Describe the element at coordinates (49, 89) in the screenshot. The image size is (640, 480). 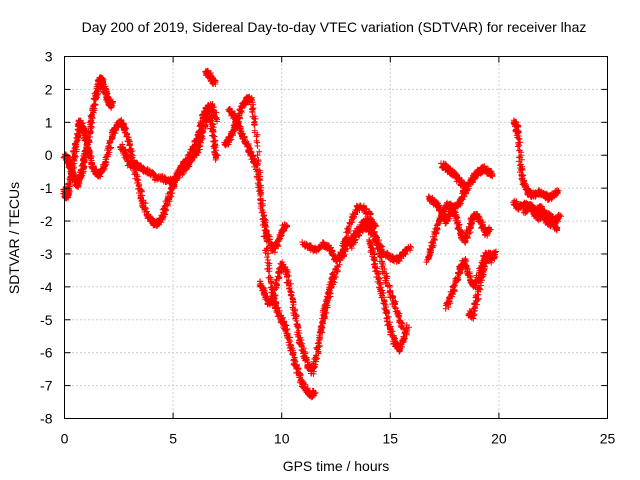
I see `y-tick-label: 2` at that location.